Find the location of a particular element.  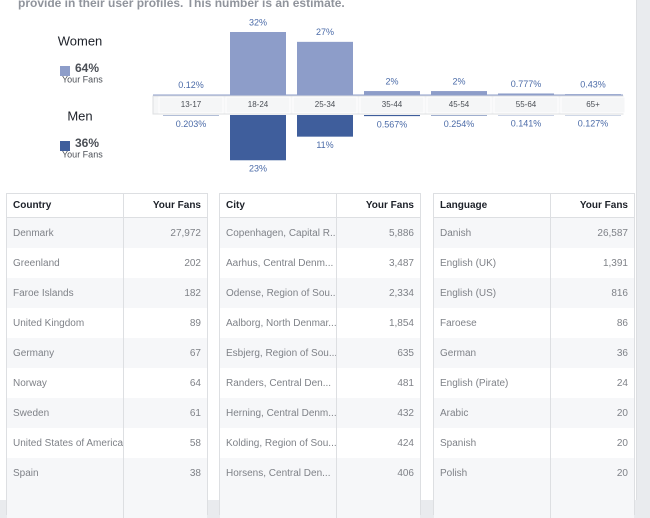

cell-name: Norway is located at coordinates (65, 383).